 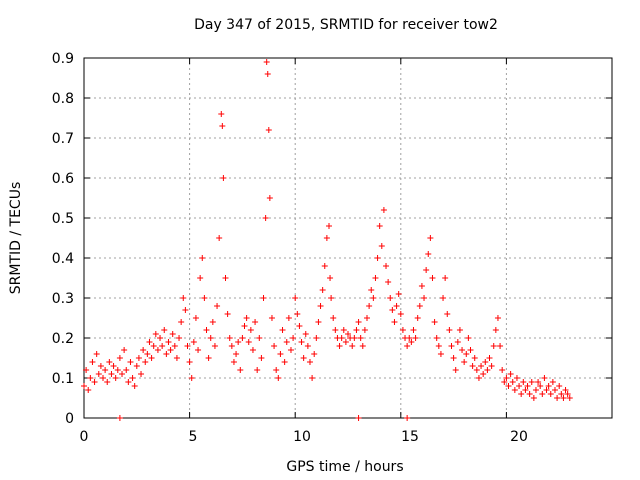 What do you see at coordinates (519, 437) in the screenshot?
I see `x-tick-label-4: 20` at bounding box center [519, 437].